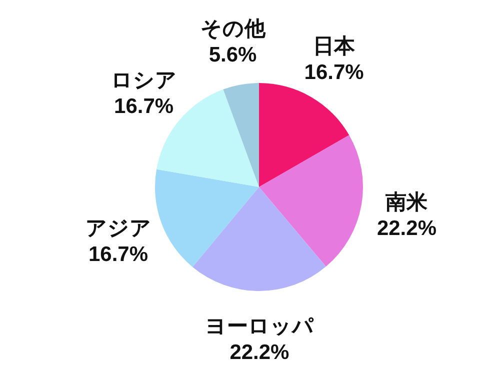 The height and width of the screenshot is (375, 500). What do you see at coordinates (233, 28) in the screenshot?
I see `slice-label: その他` at bounding box center [233, 28].